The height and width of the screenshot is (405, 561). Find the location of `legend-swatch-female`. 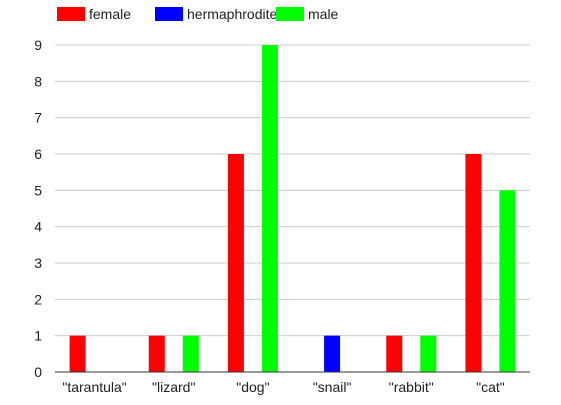

legend-swatch-female is located at coordinates (71, 14).